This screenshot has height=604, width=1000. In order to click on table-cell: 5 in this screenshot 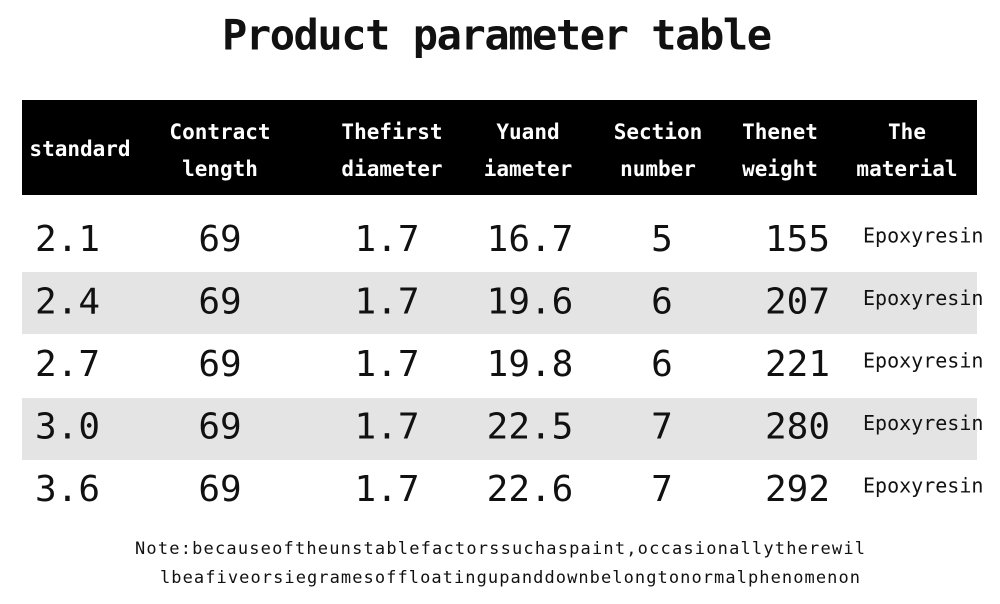, I will do `click(662, 239)`.